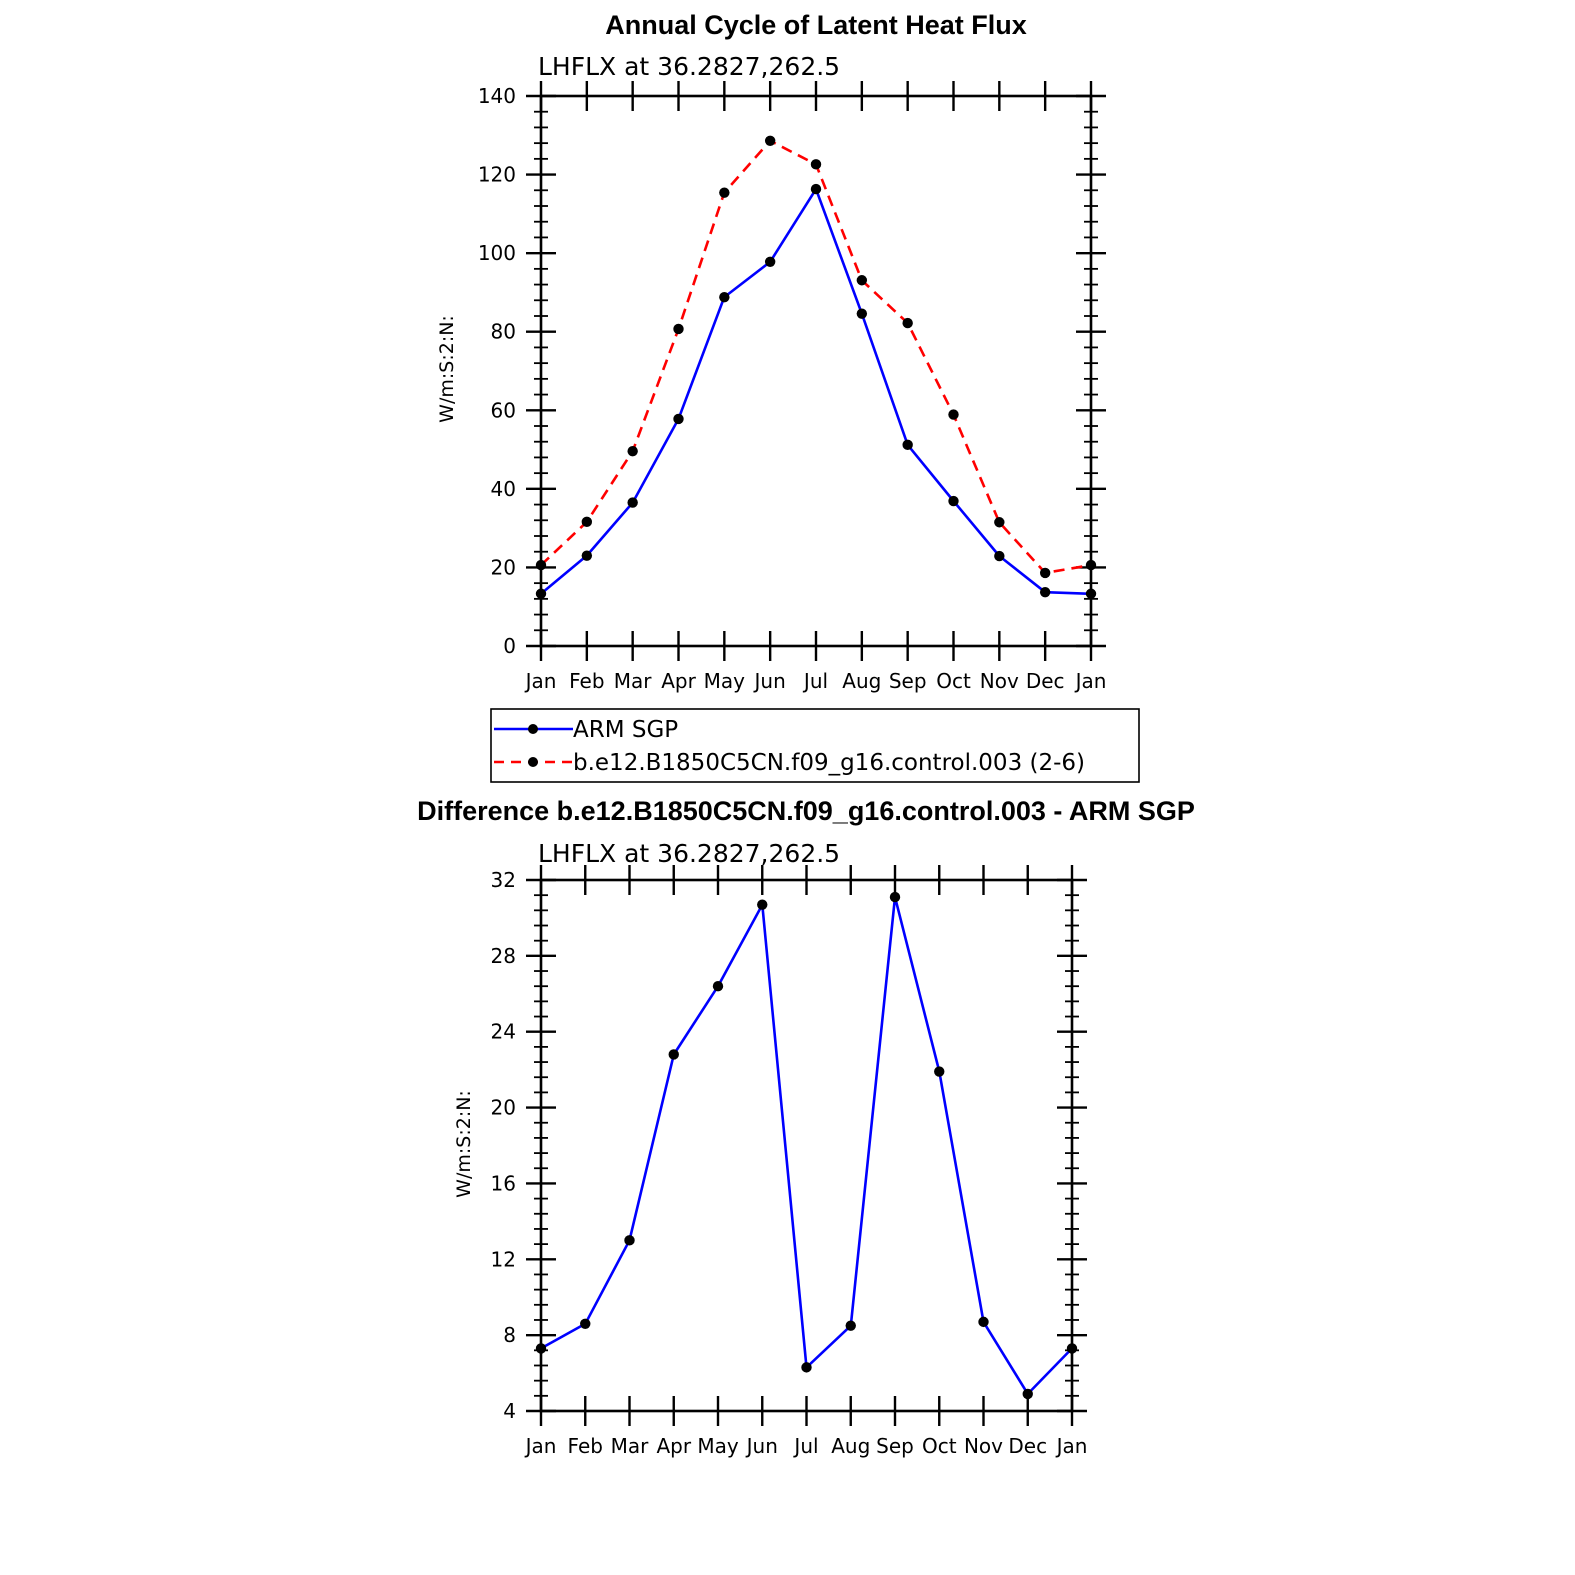  I want to click on legend-marker-arm-sgp, so click(533, 729).